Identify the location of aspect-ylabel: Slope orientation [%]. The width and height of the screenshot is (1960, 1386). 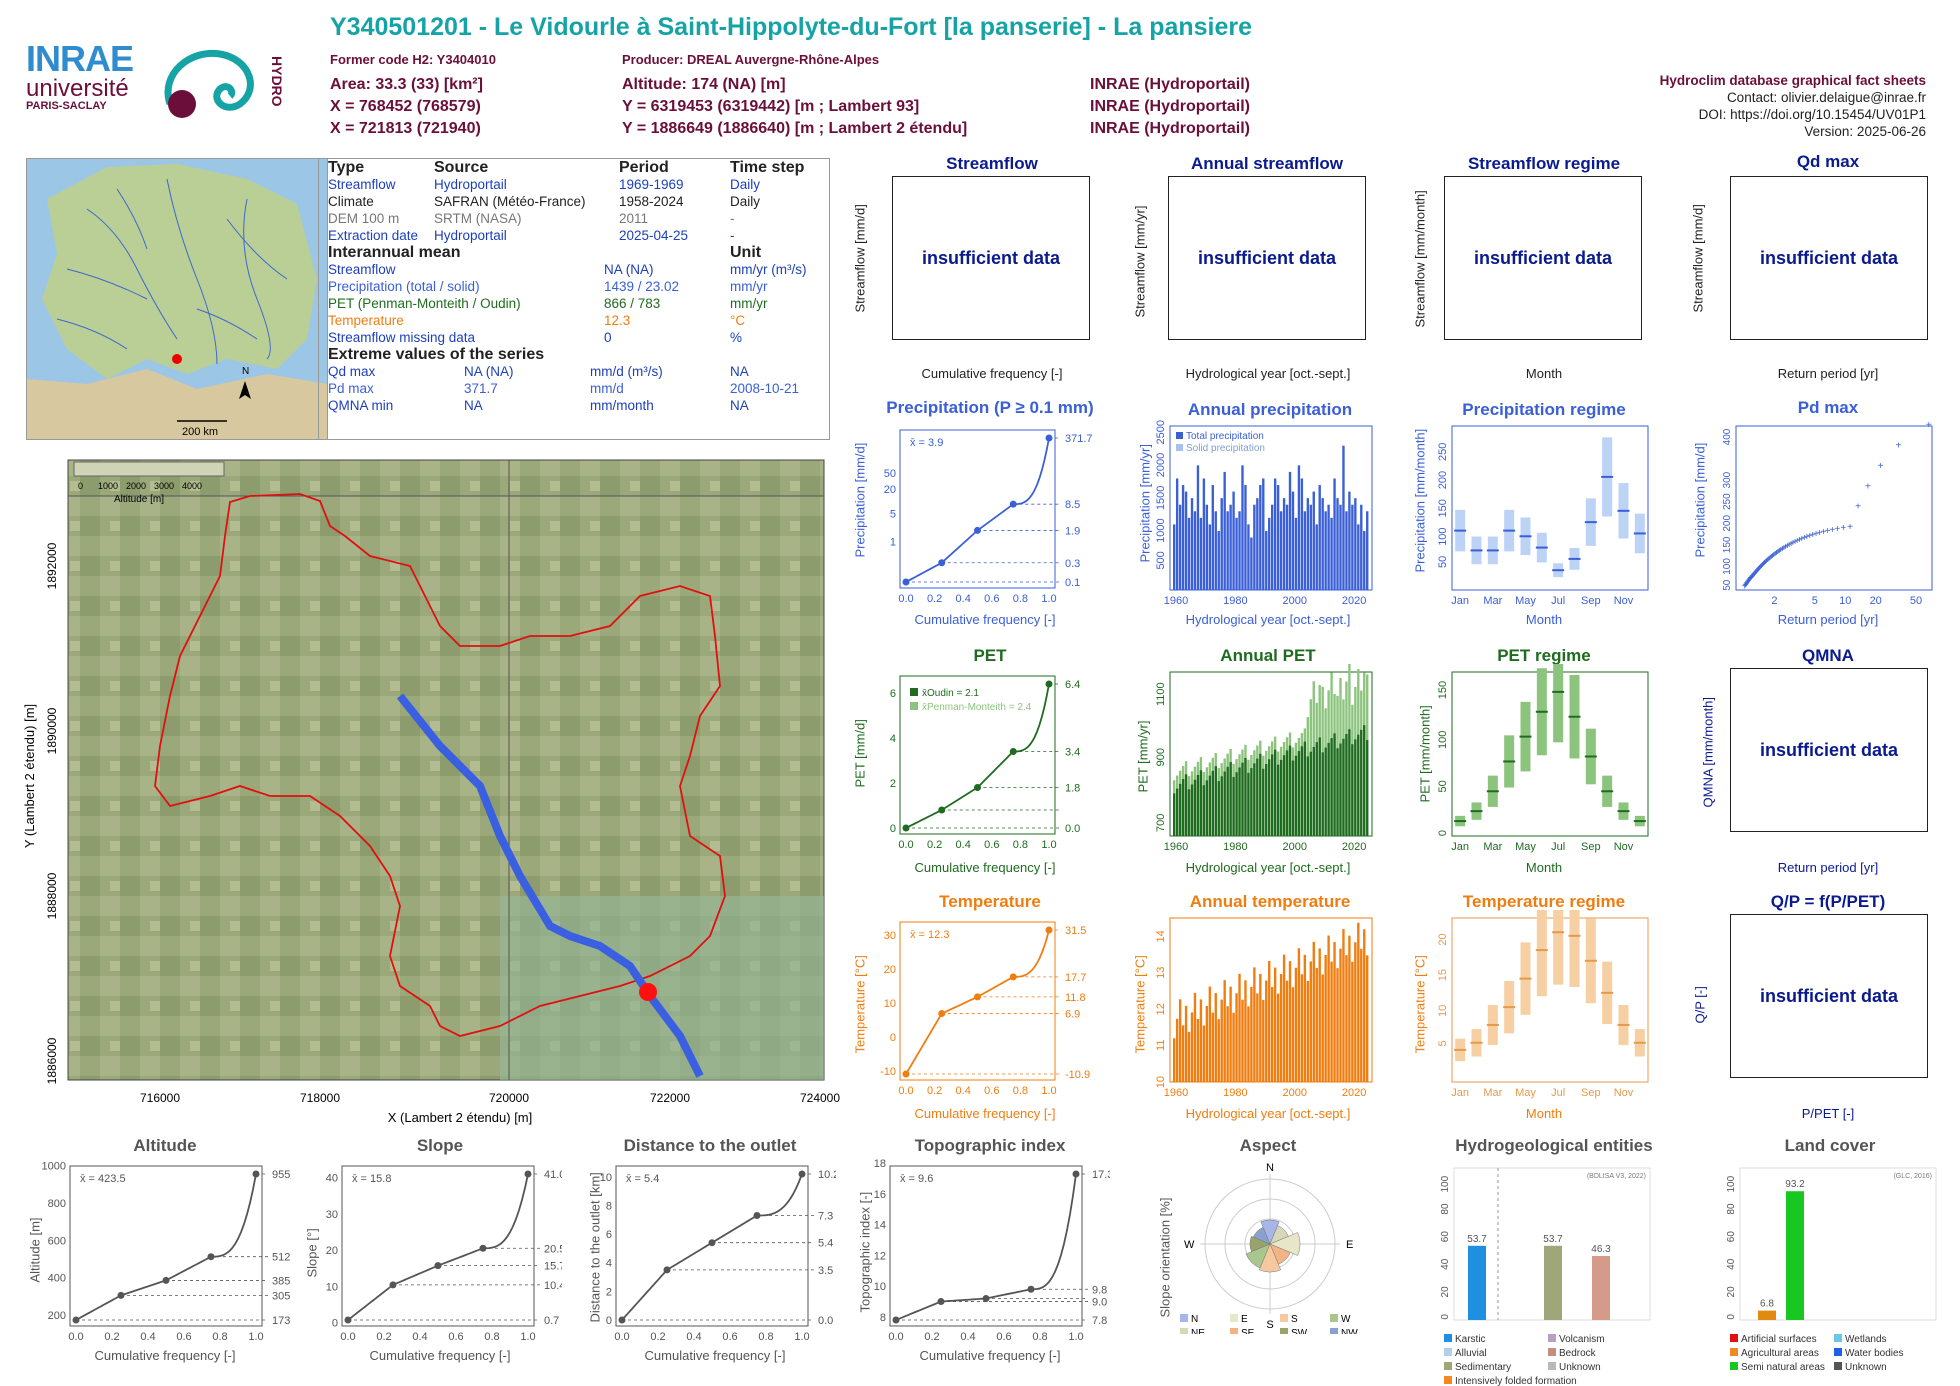
(1165, 1257).